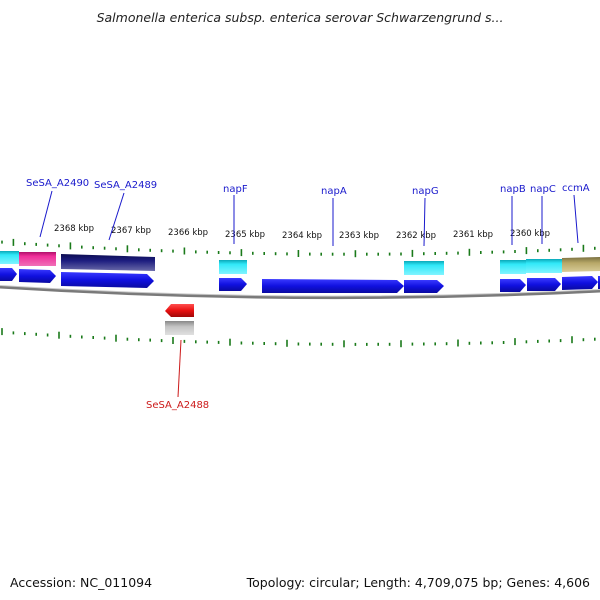  I want to click on scale-label: 2365 kbp, so click(245, 235).